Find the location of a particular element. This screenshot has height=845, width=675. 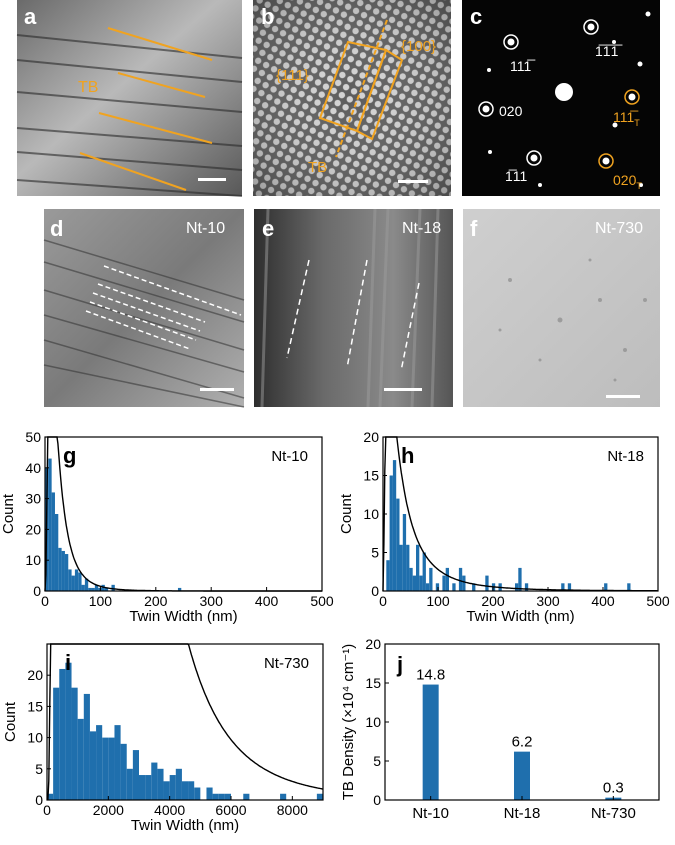

y-tick-label: 20 is located at coordinates (373, 644).